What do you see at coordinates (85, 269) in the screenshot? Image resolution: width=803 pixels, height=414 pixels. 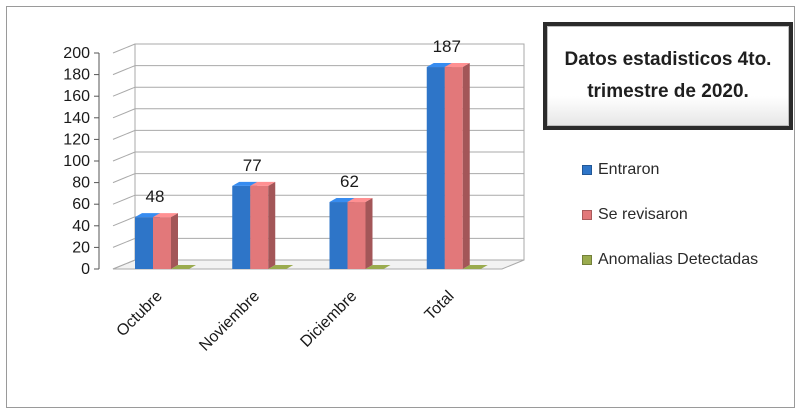 I see `y-tick-label: 0` at bounding box center [85, 269].